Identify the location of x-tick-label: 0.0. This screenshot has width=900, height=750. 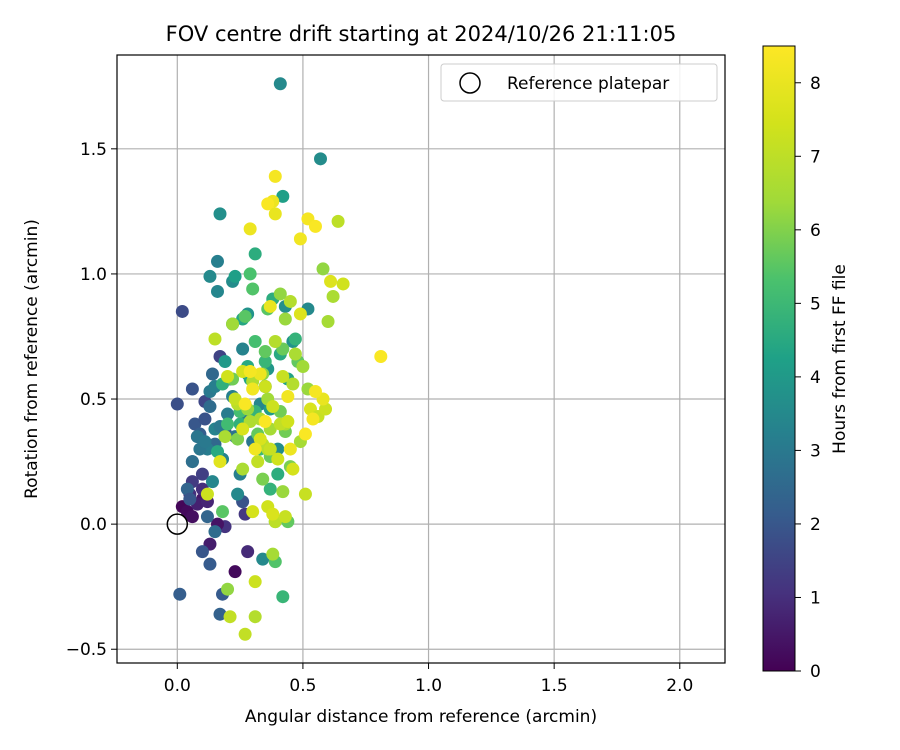
(177, 686).